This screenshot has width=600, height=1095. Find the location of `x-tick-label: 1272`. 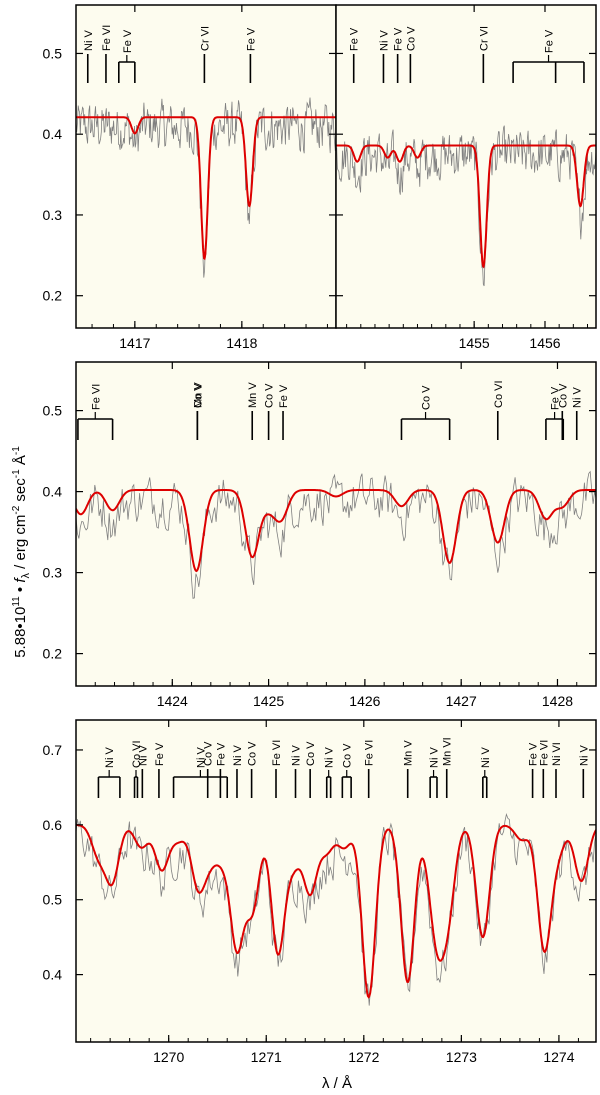

x-tick-label: 1272 is located at coordinates (363, 1057).